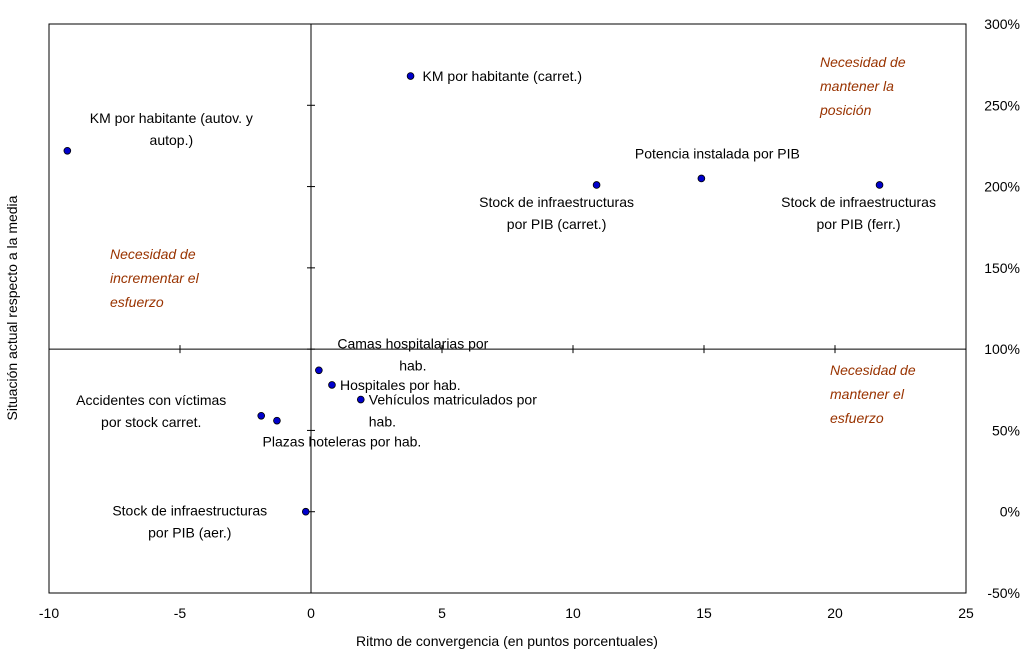  I want to click on x-tick-label: 5, so click(442, 613).